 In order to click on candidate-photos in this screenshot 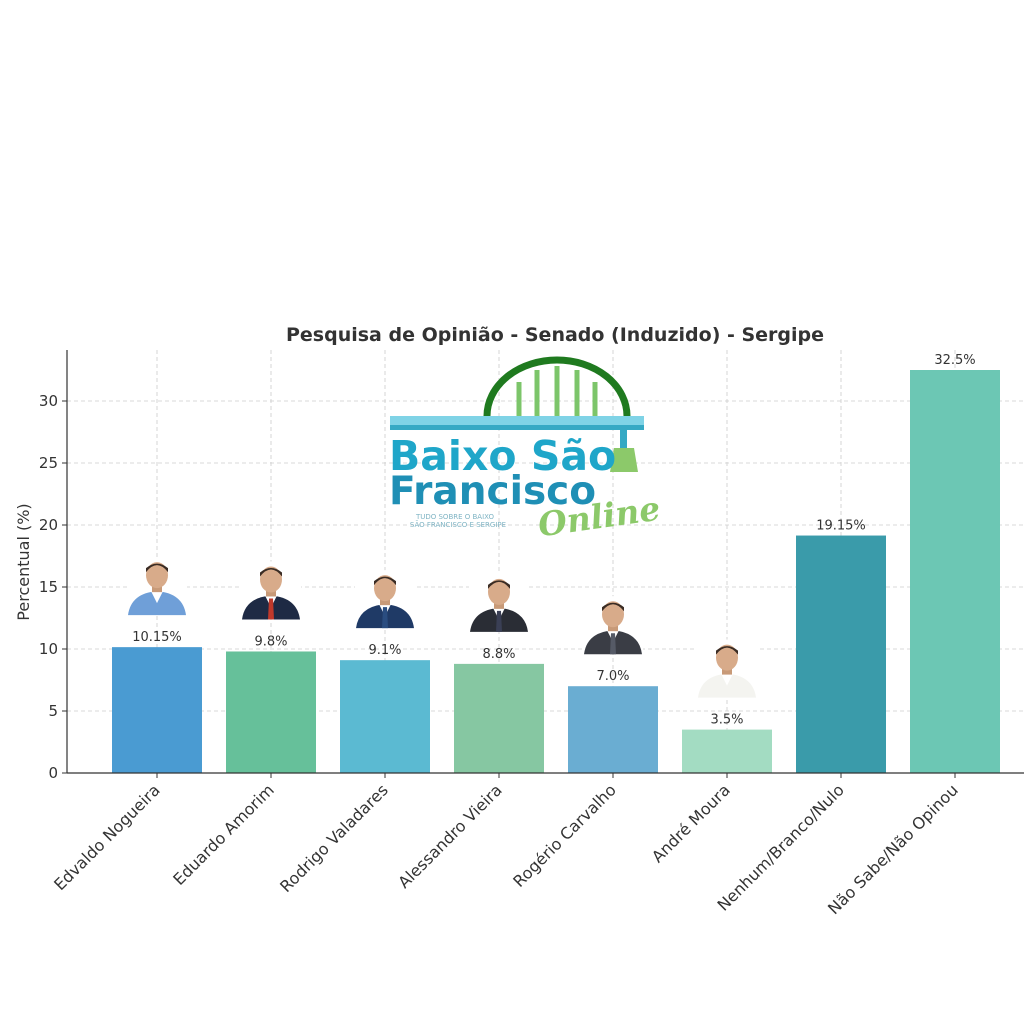, I will do `click(442, 627)`.